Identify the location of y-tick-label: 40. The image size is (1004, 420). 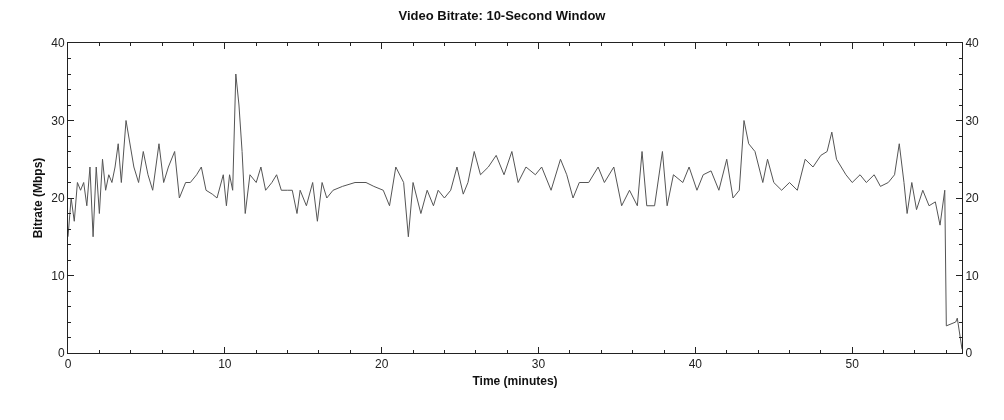
(58, 43).